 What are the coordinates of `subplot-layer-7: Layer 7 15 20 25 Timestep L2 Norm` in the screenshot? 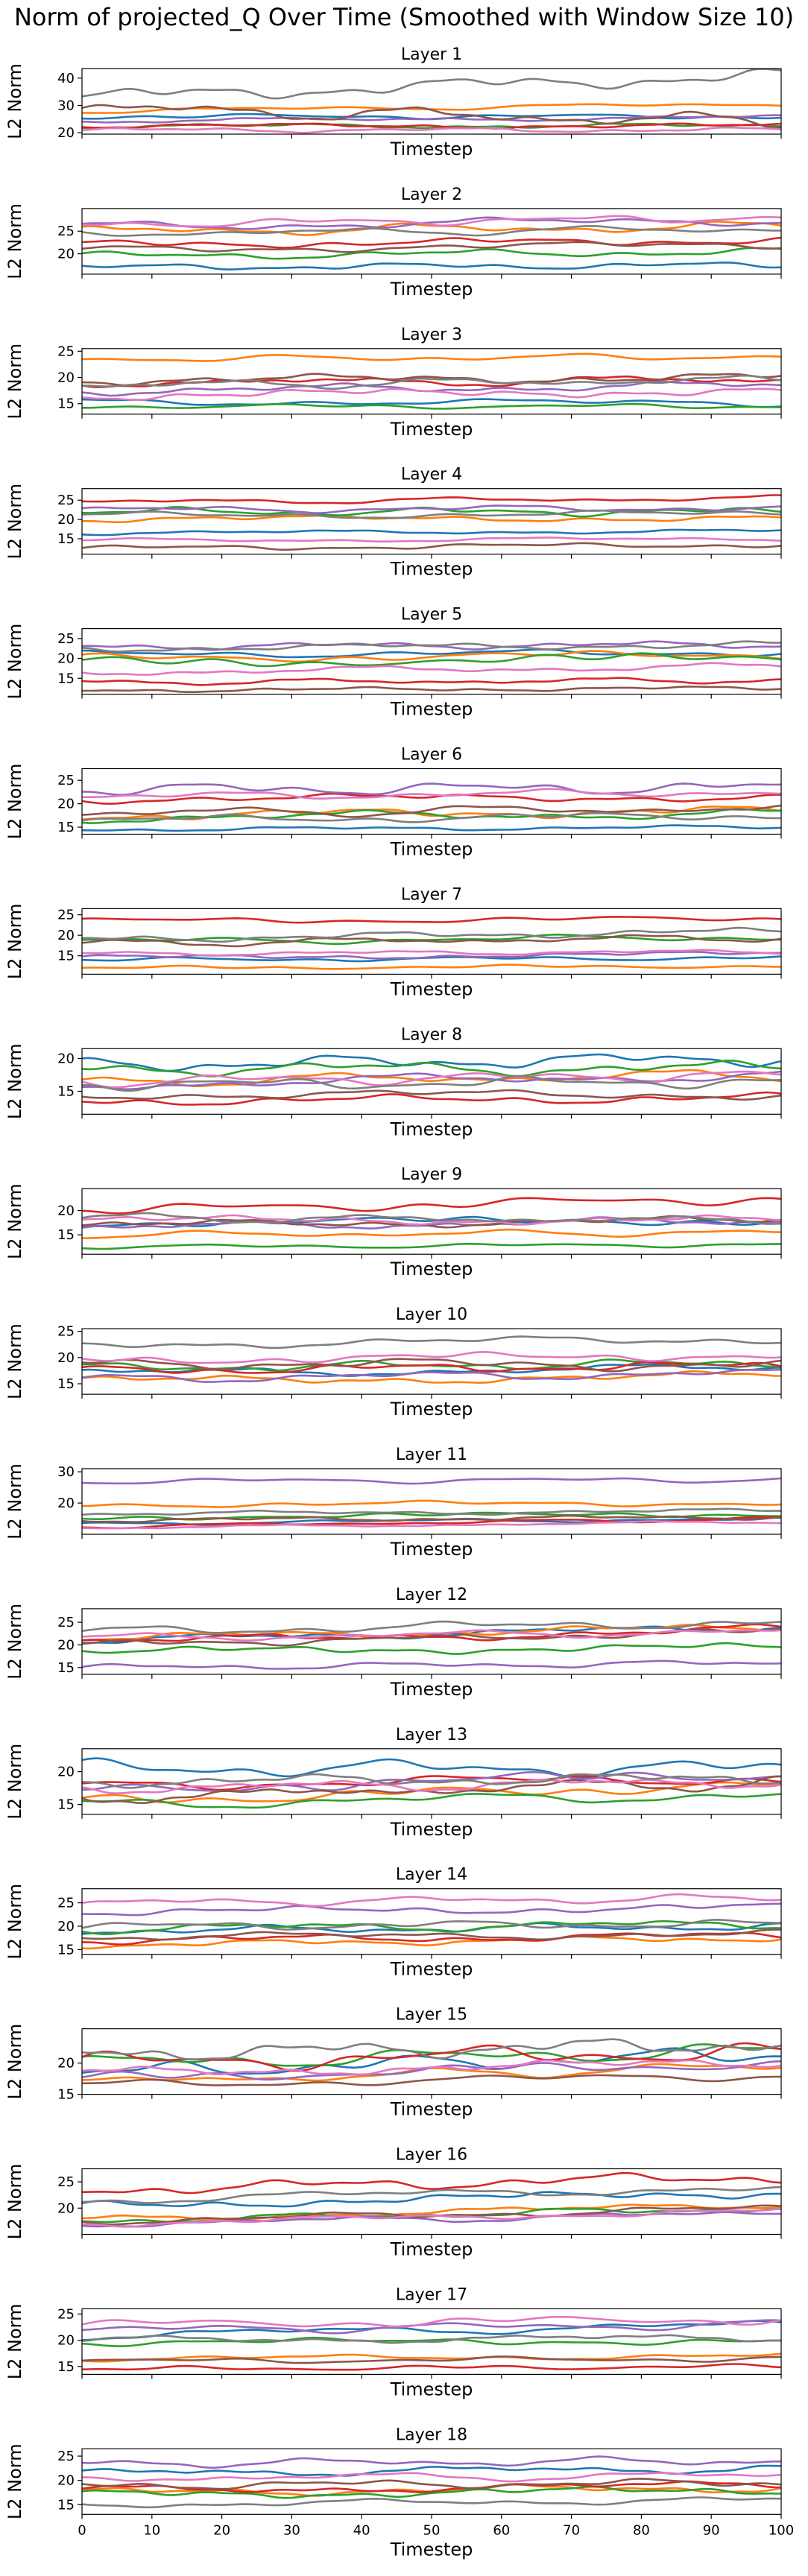 It's located at (393, 942).